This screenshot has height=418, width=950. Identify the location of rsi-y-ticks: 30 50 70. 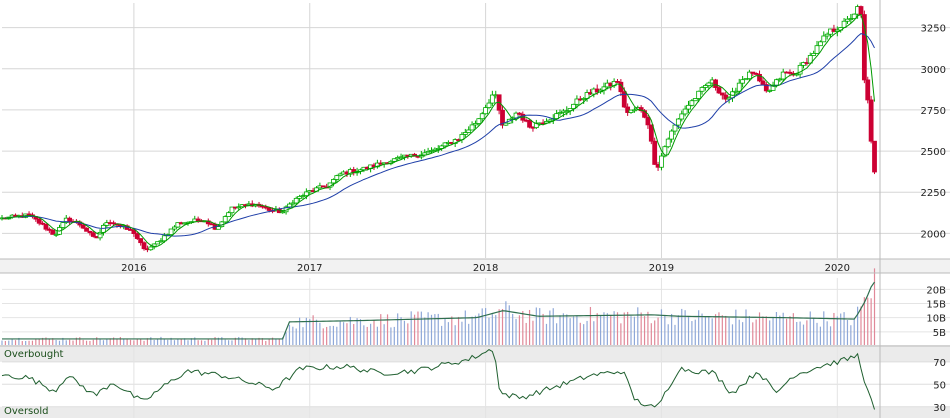
(939, 386).